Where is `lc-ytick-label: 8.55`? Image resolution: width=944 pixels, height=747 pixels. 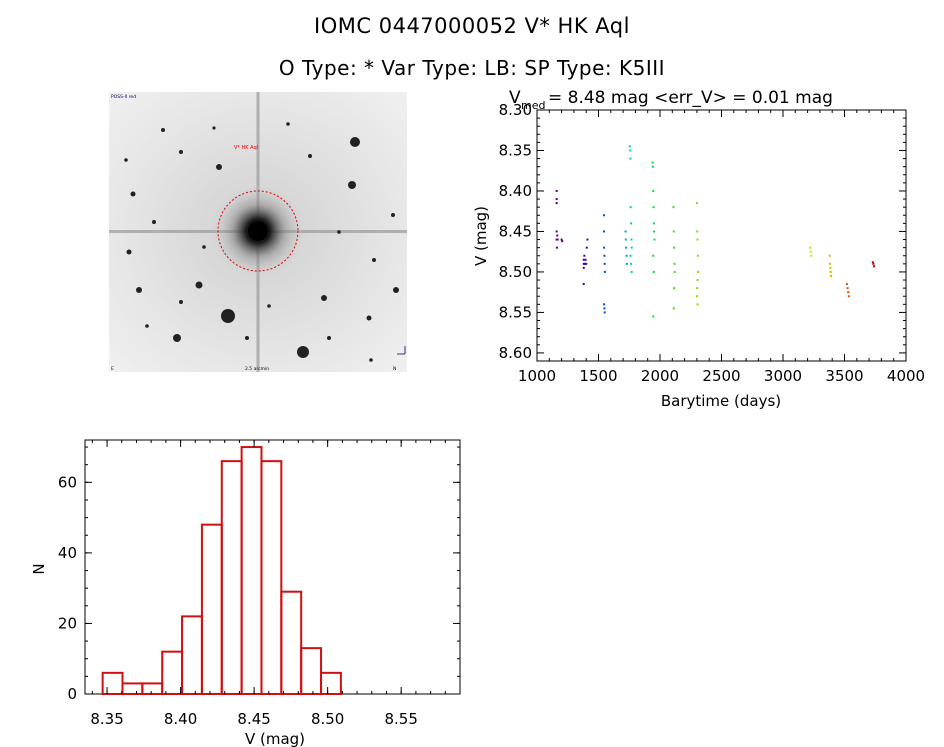
lc-ytick-label: 8.55 is located at coordinates (515, 312).